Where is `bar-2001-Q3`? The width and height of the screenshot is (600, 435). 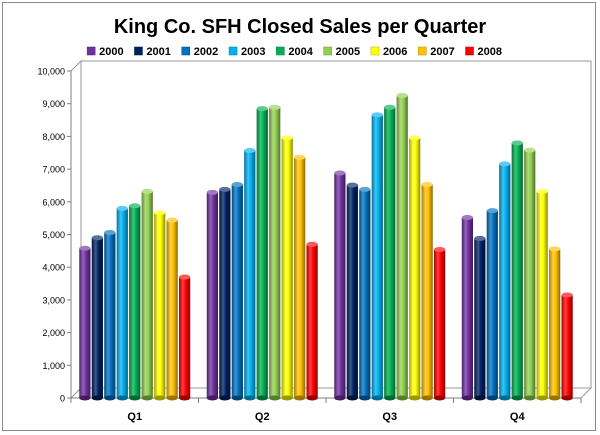 bar-2001-Q3 is located at coordinates (352, 291).